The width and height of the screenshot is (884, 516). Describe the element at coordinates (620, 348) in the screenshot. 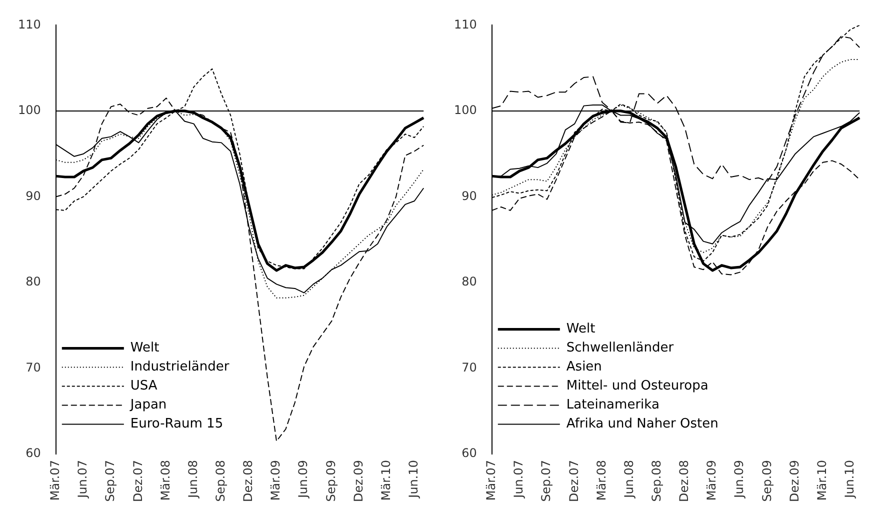

I see `legend-label: Schwellenländer` at that location.